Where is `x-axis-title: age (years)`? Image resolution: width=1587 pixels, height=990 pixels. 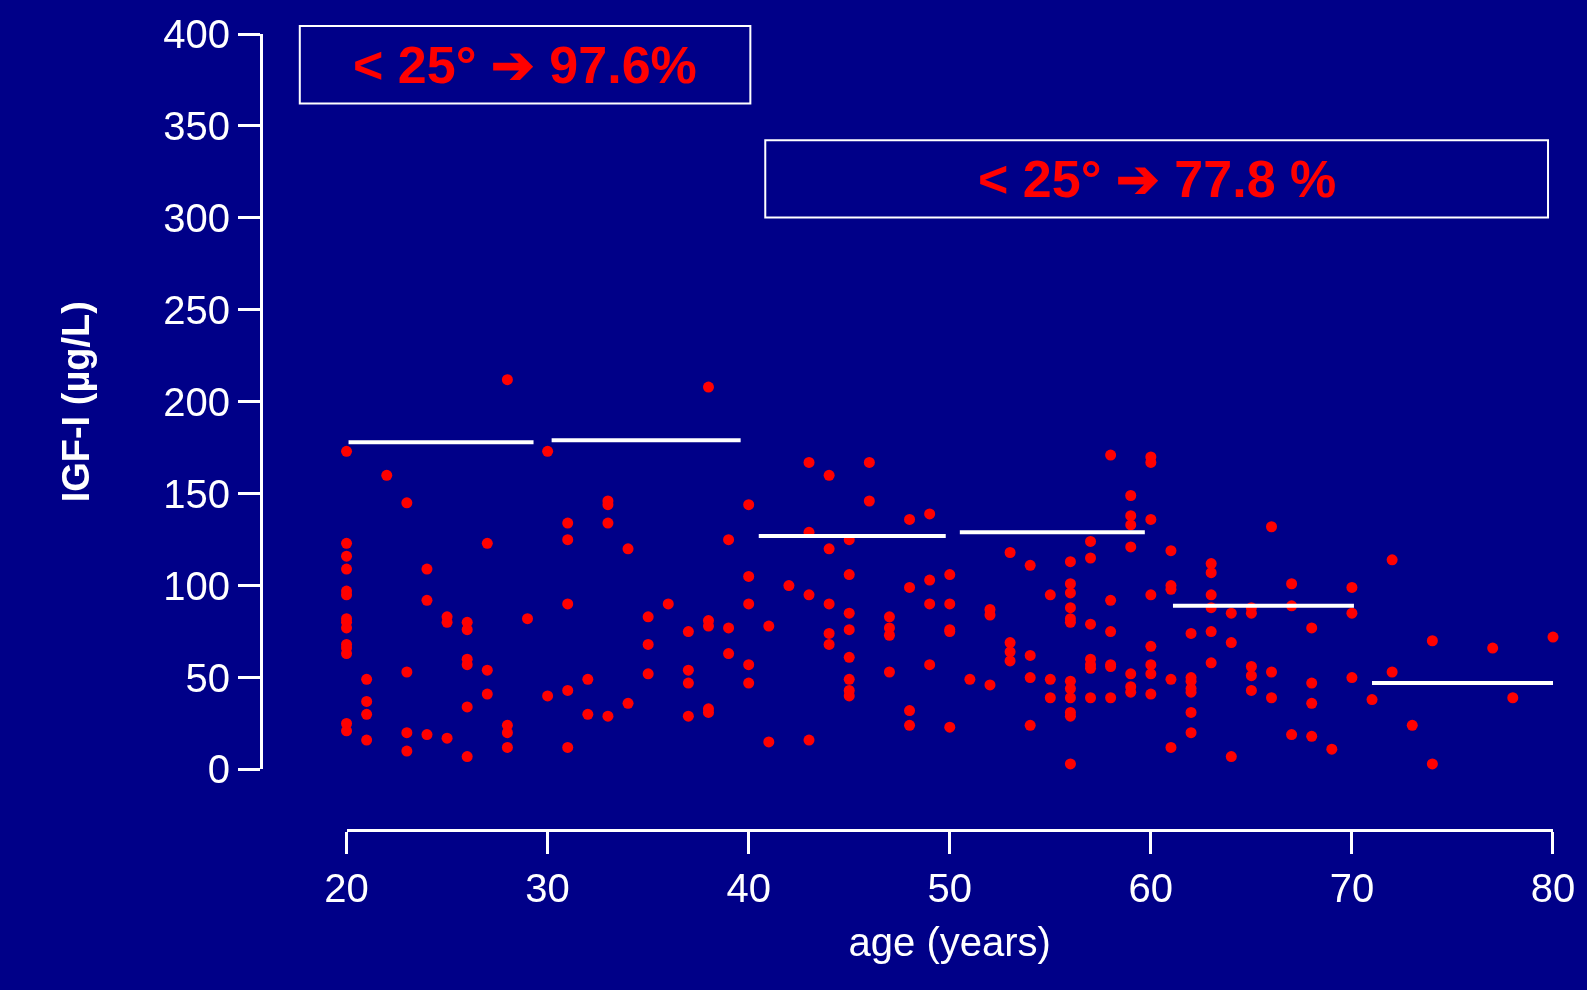 x-axis-title: age (years) is located at coordinates (949, 941).